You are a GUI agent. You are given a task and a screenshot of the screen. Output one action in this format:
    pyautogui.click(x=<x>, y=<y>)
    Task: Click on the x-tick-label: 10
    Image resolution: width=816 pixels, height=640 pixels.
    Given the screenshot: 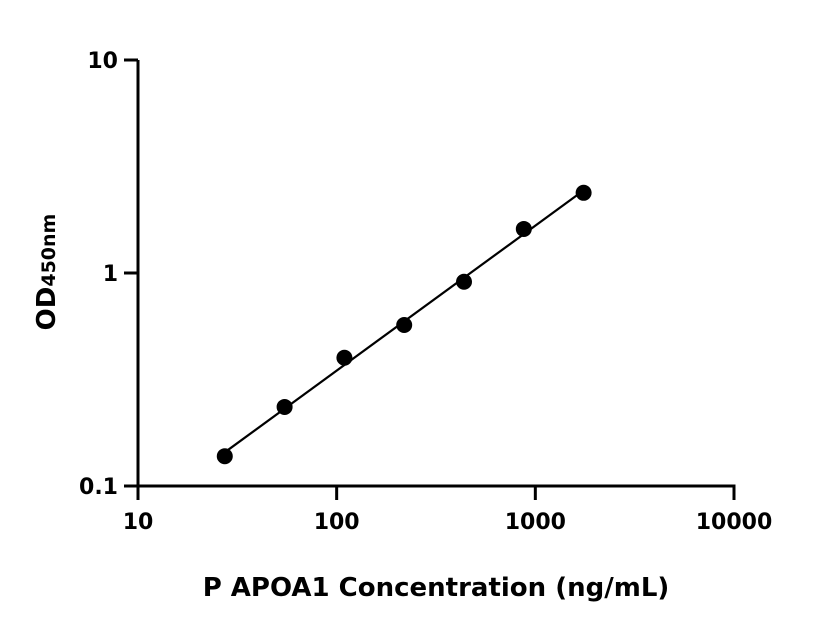 What is the action you would take?
    pyautogui.click(x=138, y=522)
    